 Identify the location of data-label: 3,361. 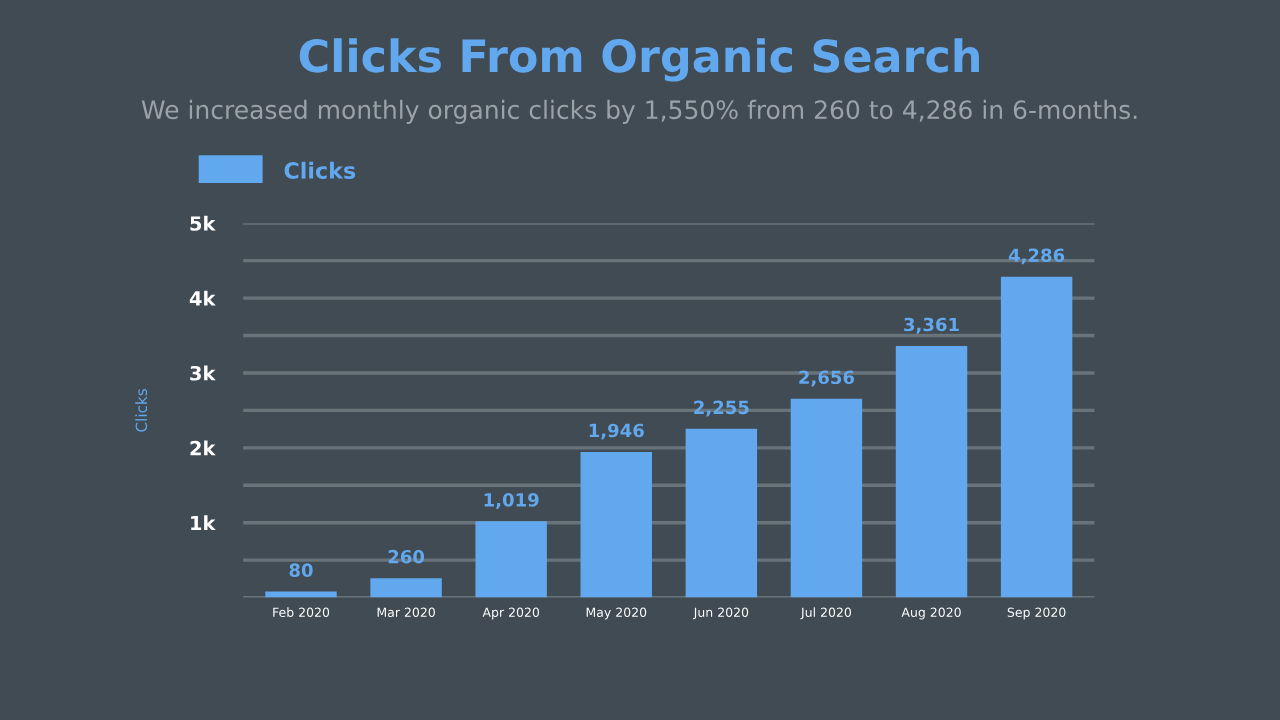
(931, 325).